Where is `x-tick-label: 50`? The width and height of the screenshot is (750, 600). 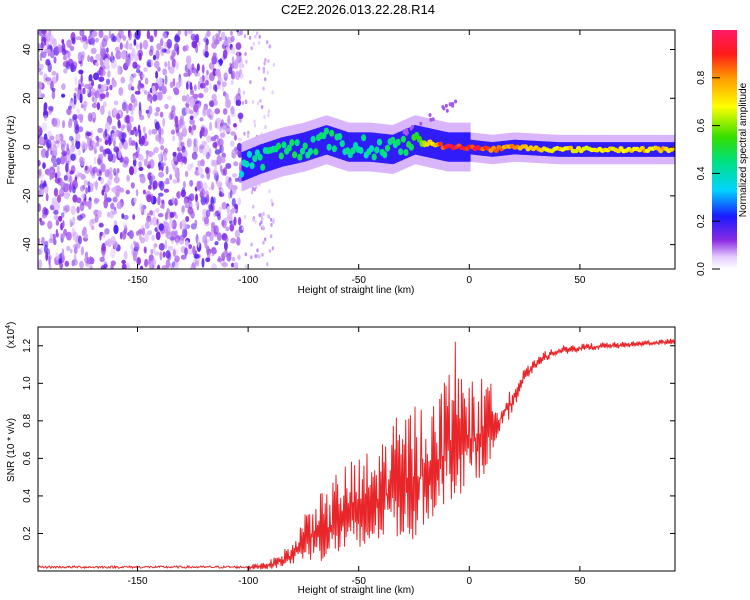
x-tick-label: 50 is located at coordinates (580, 581).